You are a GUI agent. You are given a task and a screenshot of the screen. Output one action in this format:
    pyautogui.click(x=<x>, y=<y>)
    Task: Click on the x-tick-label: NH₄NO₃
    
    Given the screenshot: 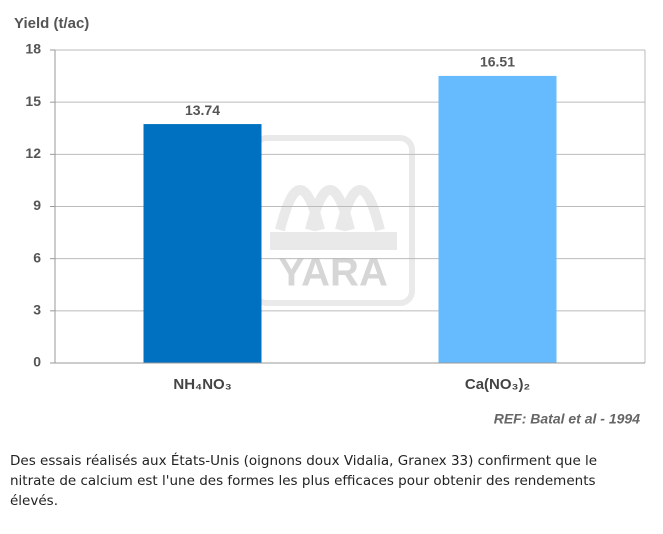 What is the action you would take?
    pyautogui.click(x=202, y=384)
    